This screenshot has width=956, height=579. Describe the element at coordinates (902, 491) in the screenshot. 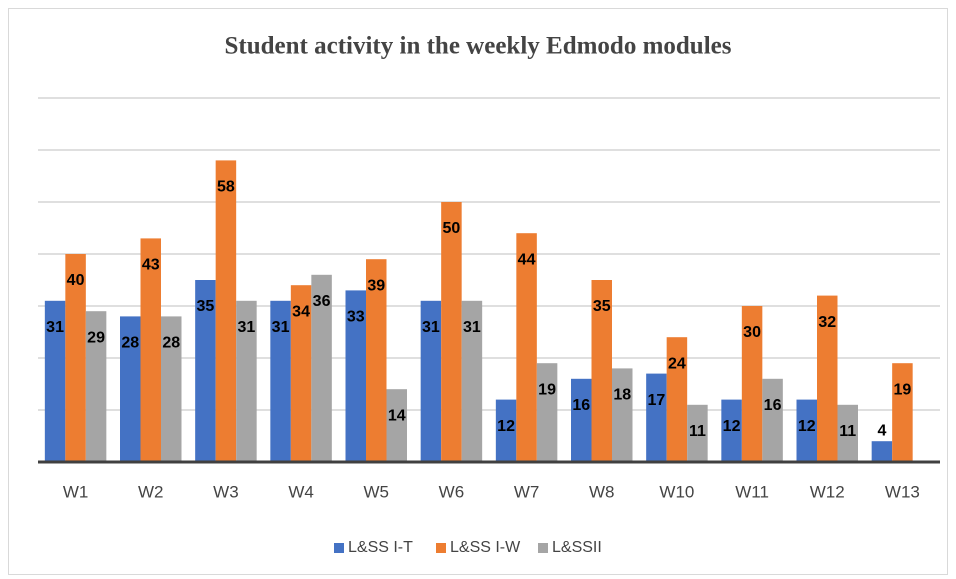

I see `x-tick-label: W13` at that location.